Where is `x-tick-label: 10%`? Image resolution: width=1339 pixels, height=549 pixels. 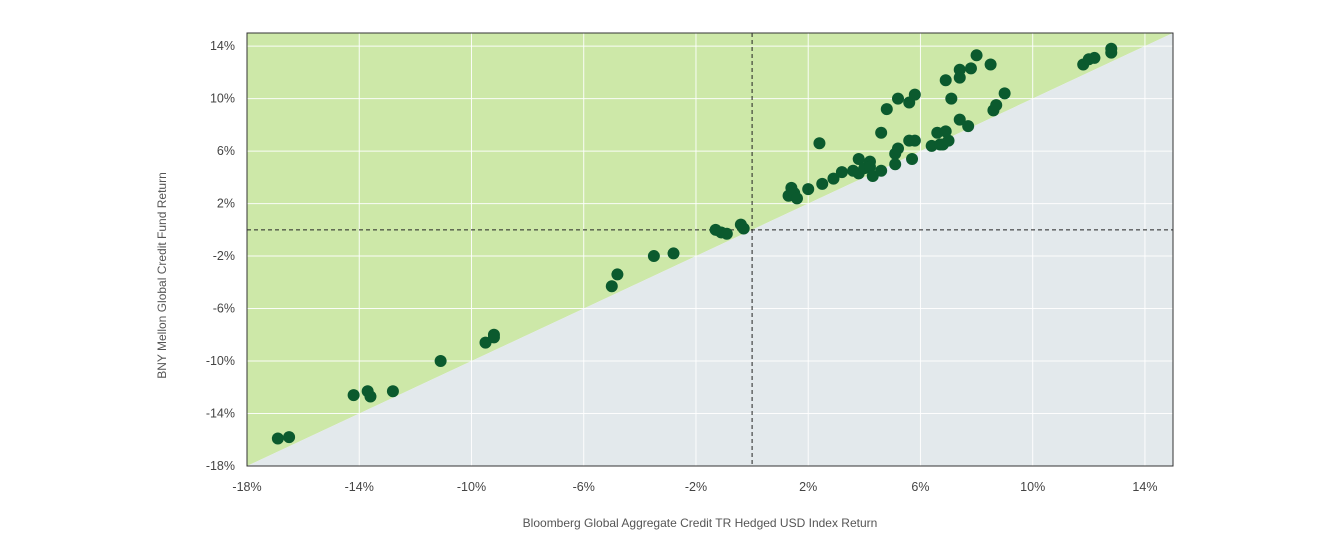
x-tick-label: 10% is located at coordinates (1032, 487).